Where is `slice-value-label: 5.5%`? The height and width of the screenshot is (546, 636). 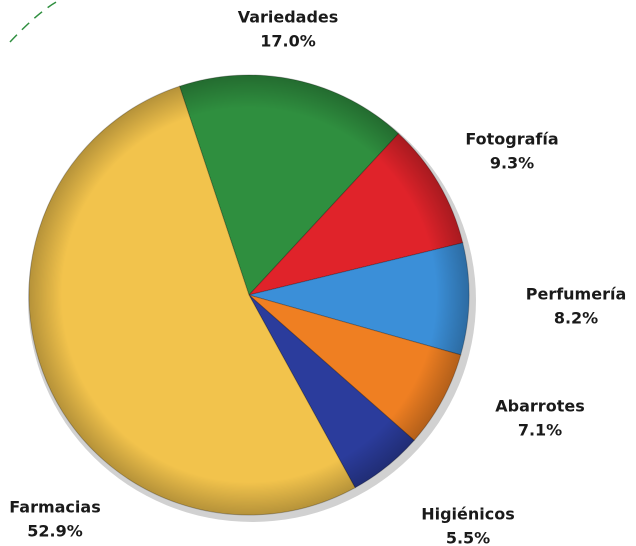 slice-value-label: 5.5% is located at coordinates (468, 537).